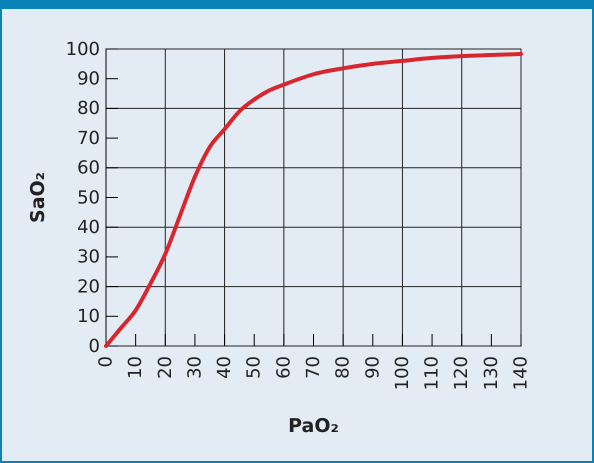 The width and height of the screenshot is (594, 463). Describe the element at coordinates (88, 227) in the screenshot. I see `y-tick-label: 40` at that location.